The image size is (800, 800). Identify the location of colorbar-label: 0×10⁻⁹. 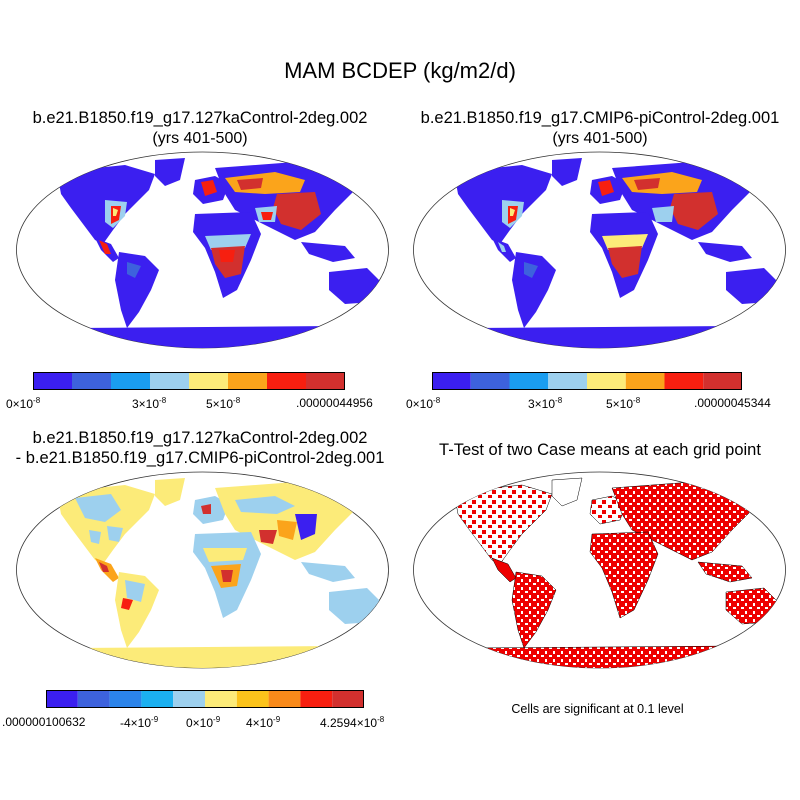
(203, 722).